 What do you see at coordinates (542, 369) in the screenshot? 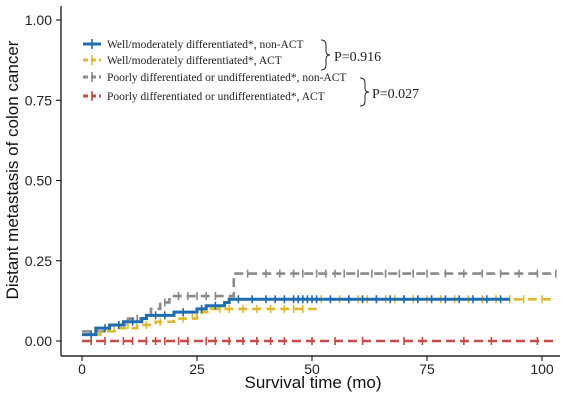
I see `x-tick-label: 100` at bounding box center [542, 369].